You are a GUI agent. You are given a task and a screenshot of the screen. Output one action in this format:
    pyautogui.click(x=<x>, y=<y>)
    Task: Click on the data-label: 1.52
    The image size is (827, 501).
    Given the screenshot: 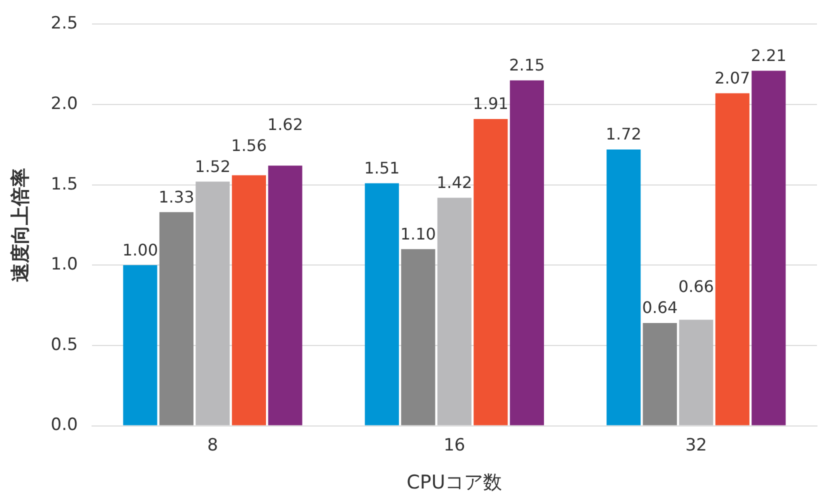 What is the action you would take?
    pyautogui.click(x=212, y=166)
    